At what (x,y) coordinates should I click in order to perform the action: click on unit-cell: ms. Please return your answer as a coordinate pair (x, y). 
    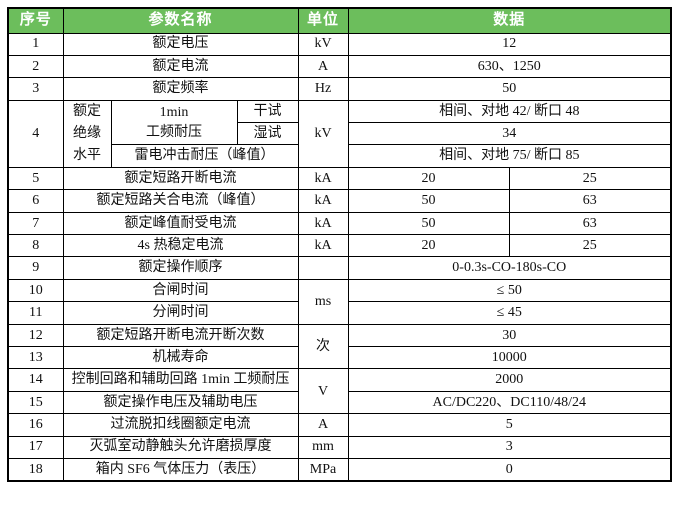
    Looking at the image, I should click on (323, 301).